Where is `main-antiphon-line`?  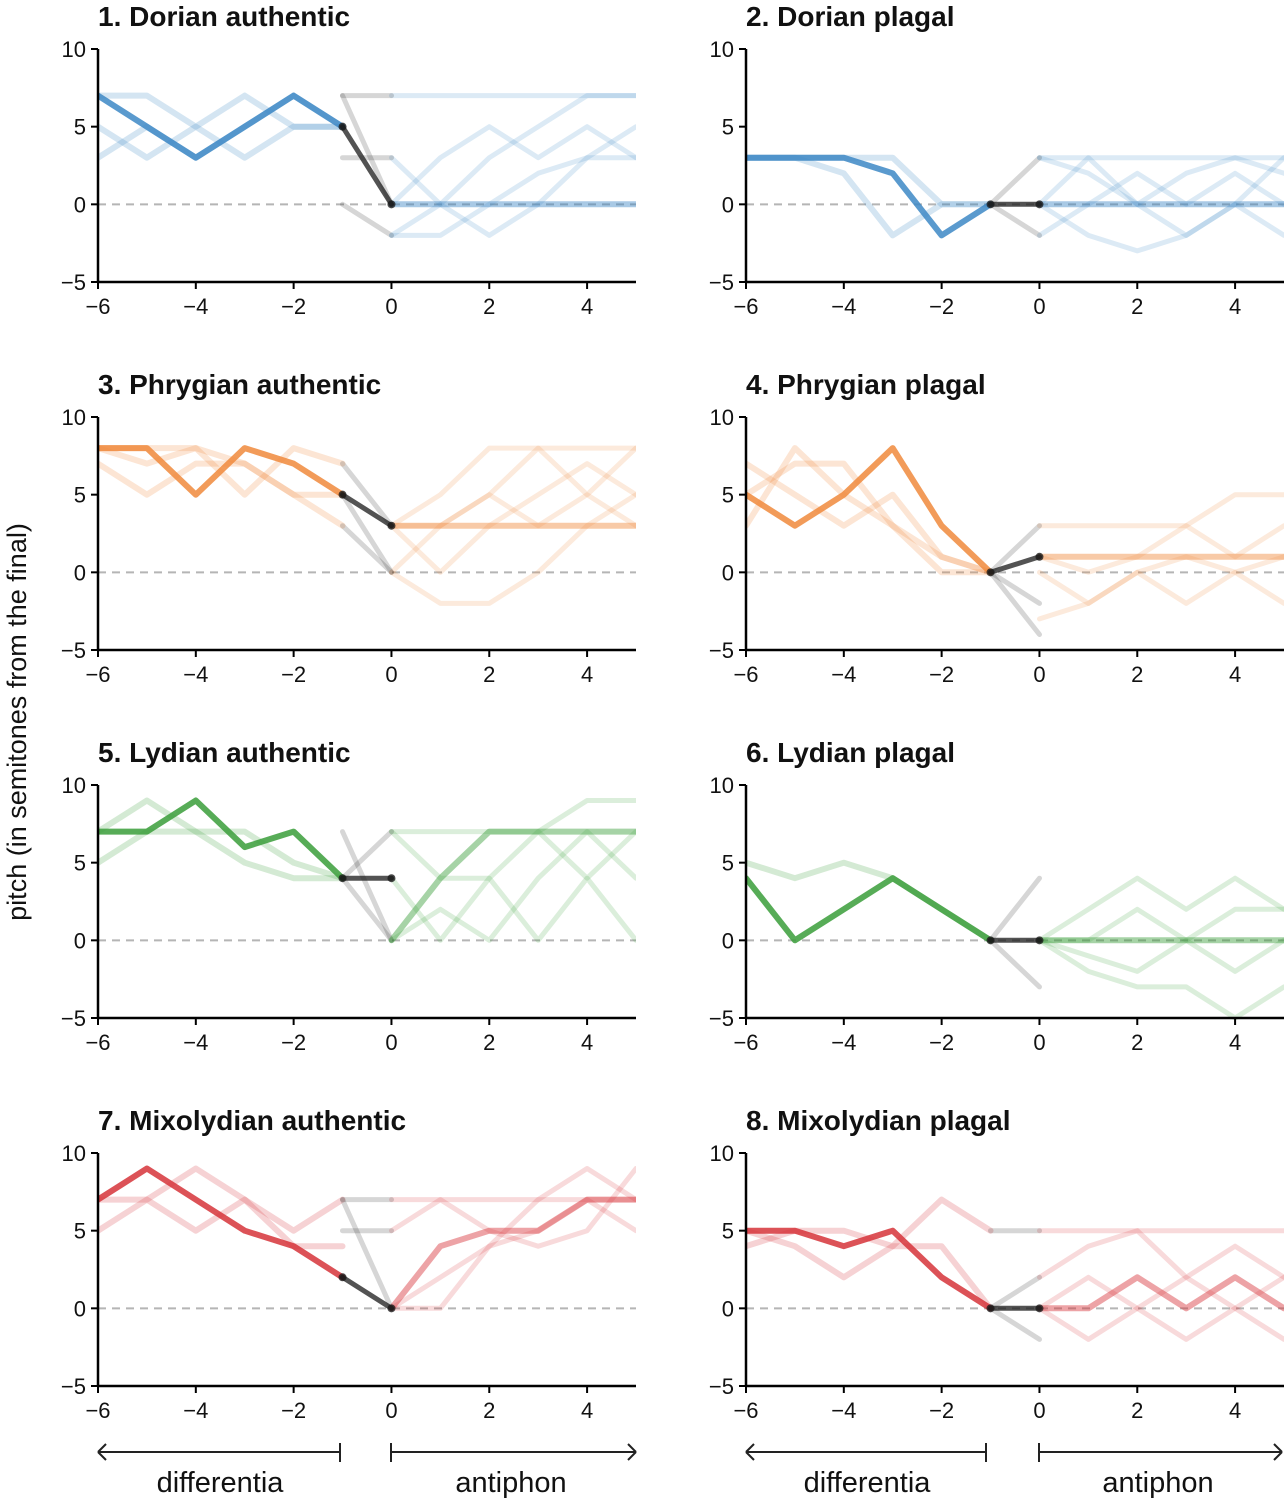
main-antiphon-line is located at coordinates (512, 1254).